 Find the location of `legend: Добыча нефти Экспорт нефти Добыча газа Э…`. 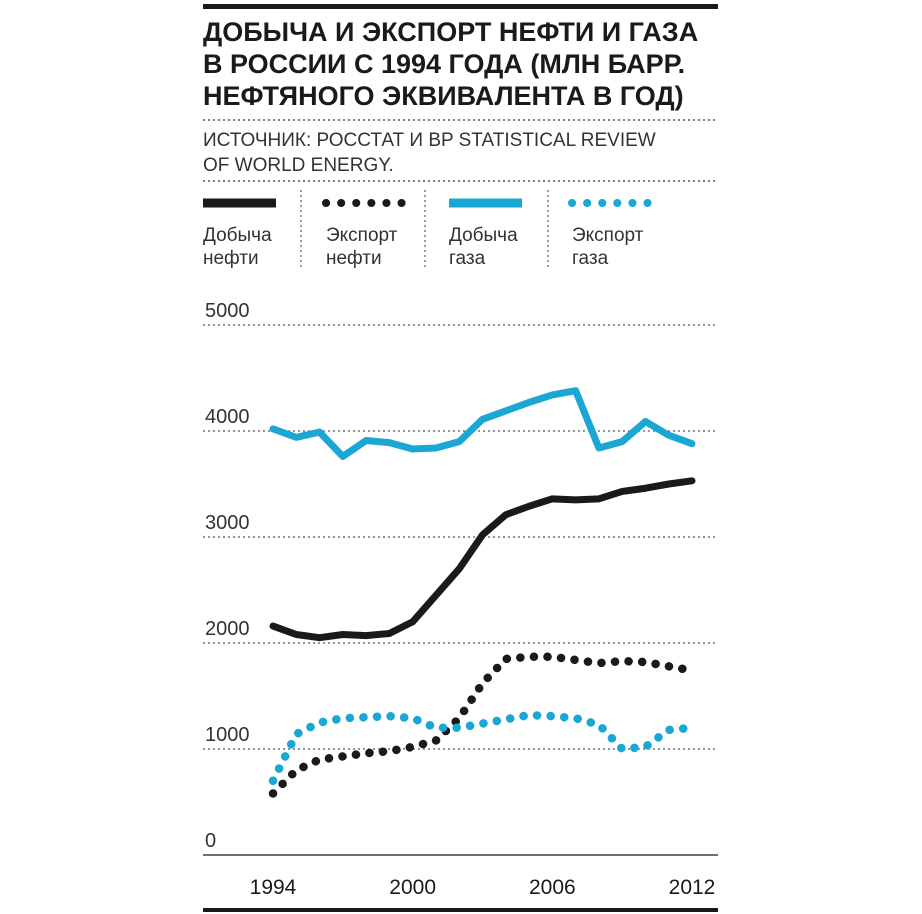

legend: Добыча нефти Экспорт нефти Добыча газа Э… is located at coordinates (427, 229).